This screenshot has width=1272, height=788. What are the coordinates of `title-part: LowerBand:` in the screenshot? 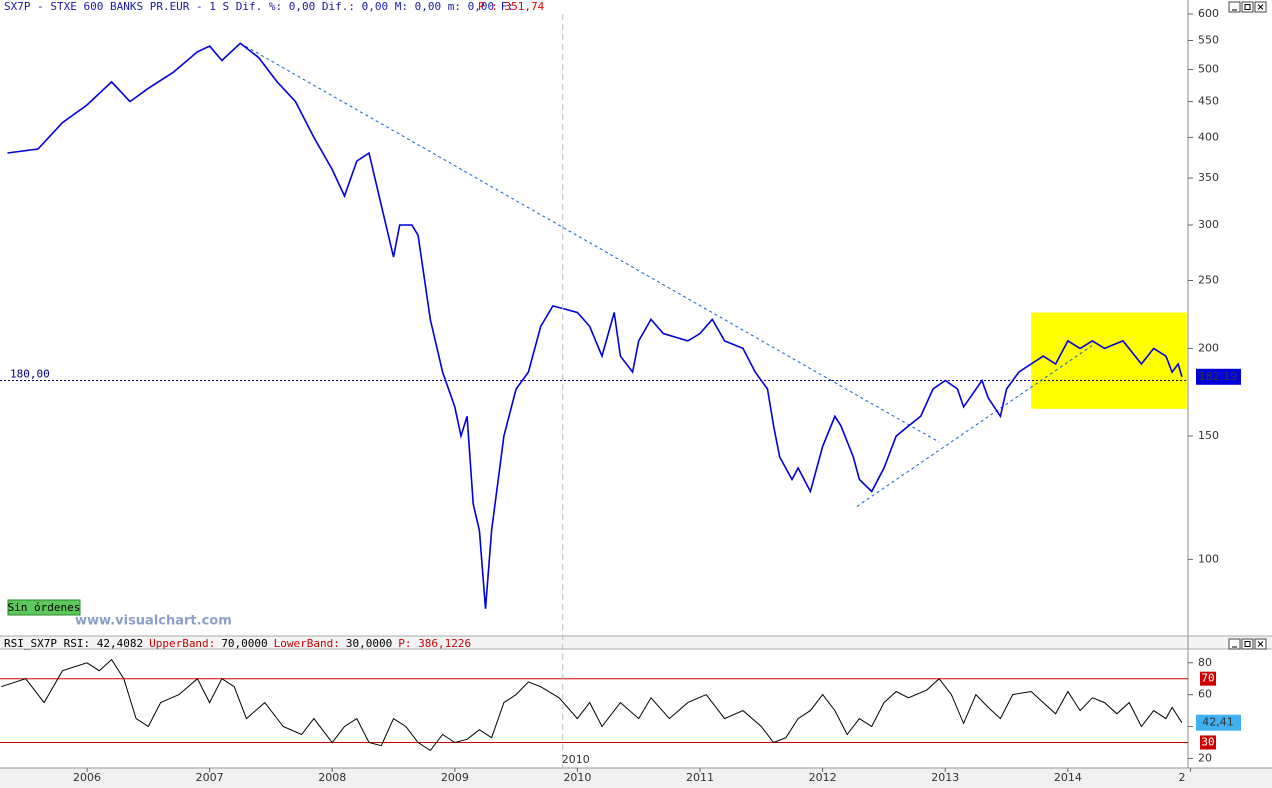 It's located at (307, 643).